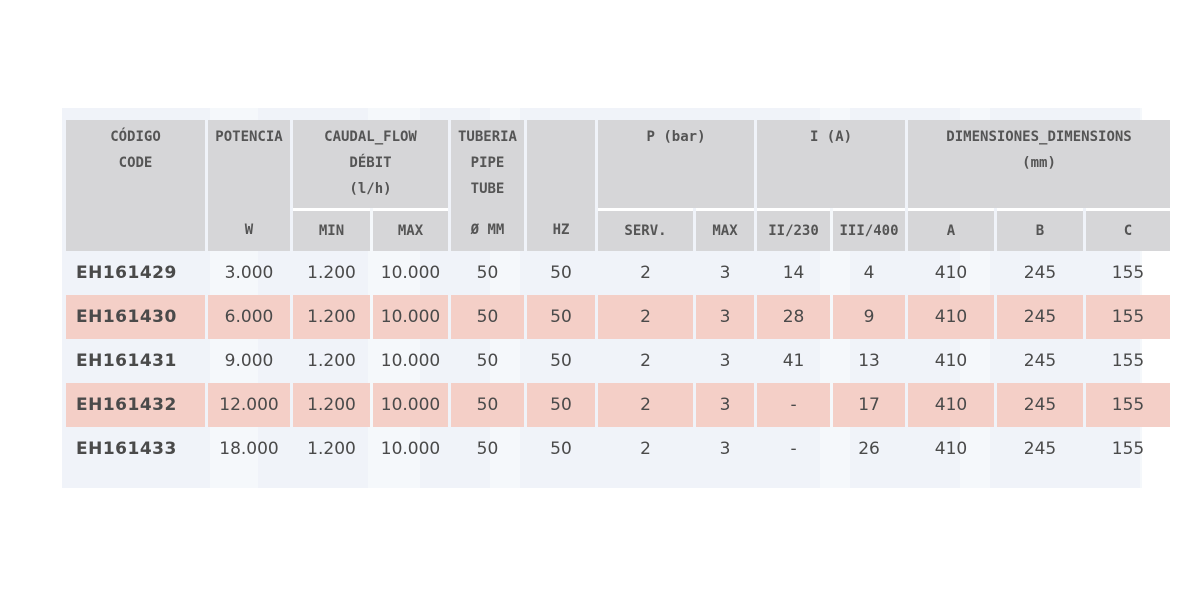 The height and width of the screenshot is (600, 1200). What do you see at coordinates (249, 449) in the screenshot?
I see `cell-potencia: 18.000` at bounding box center [249, 449].